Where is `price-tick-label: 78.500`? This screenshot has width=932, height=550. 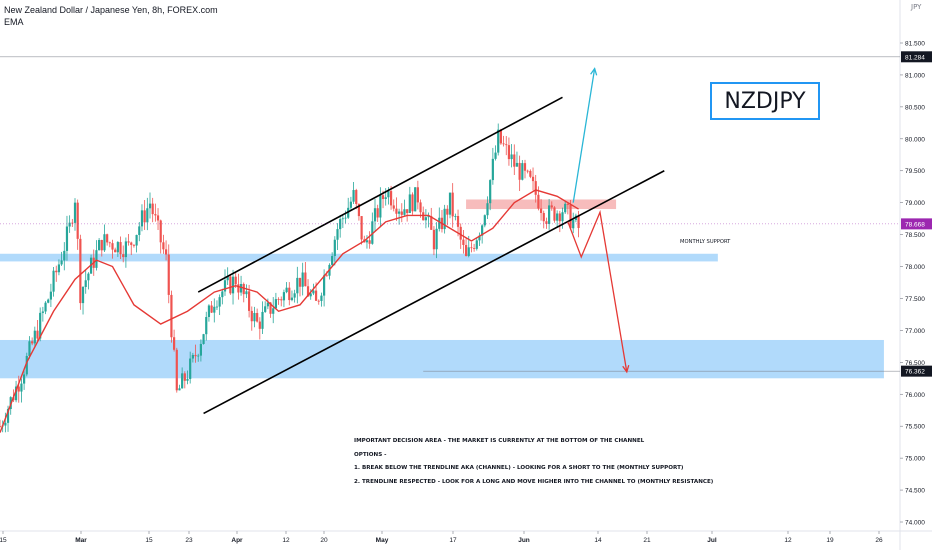
price-tick-label: 78.500 is located at coordinates (915, 235).